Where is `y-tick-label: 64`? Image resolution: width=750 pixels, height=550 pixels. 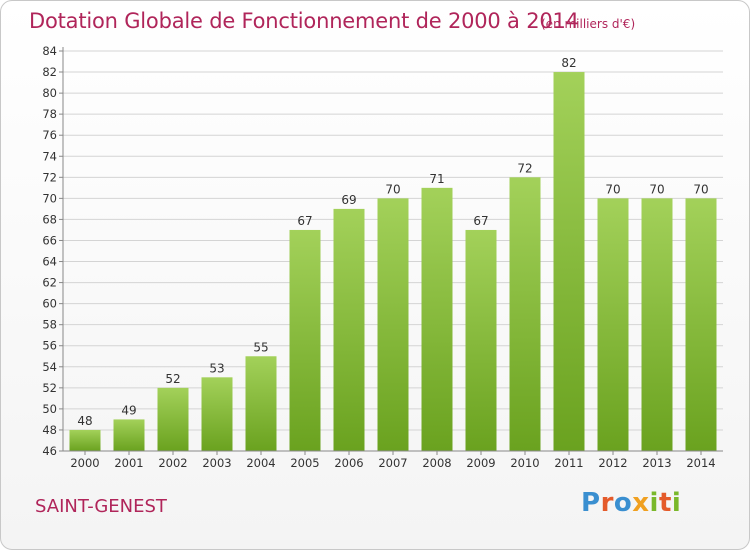 y-tick-label: 64 is located at coordinates (49, 262).